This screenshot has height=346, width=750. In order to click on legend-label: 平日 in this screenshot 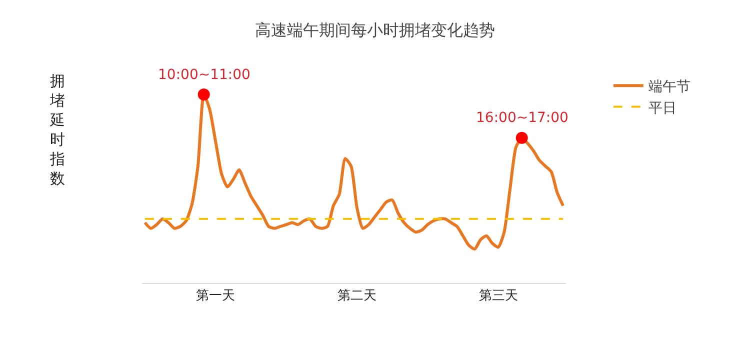, I will do `click(662, 108)`.